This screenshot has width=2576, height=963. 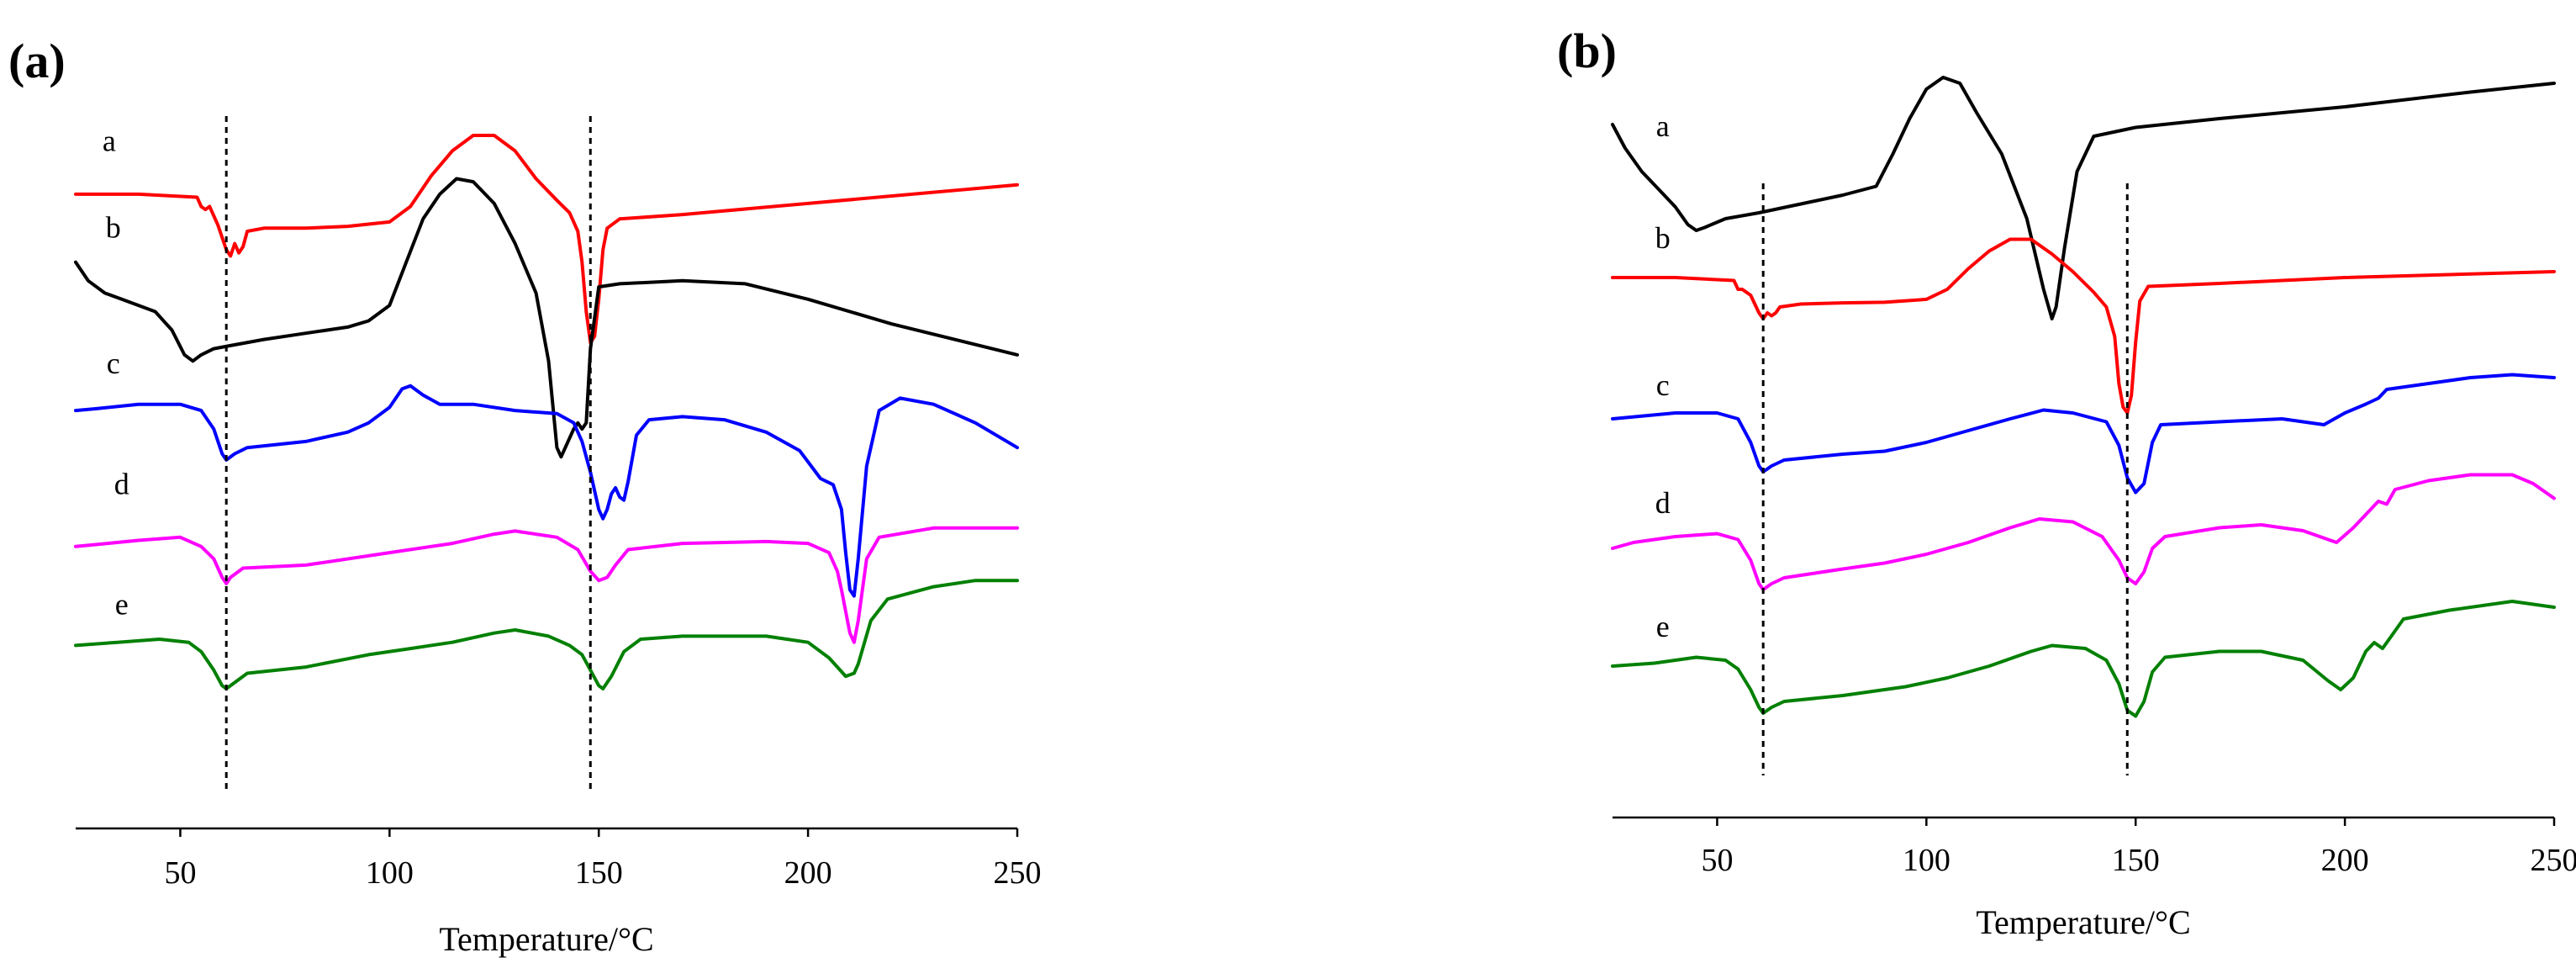 I want to click on panel-b-curve-c, so click(x=2084, y=434).